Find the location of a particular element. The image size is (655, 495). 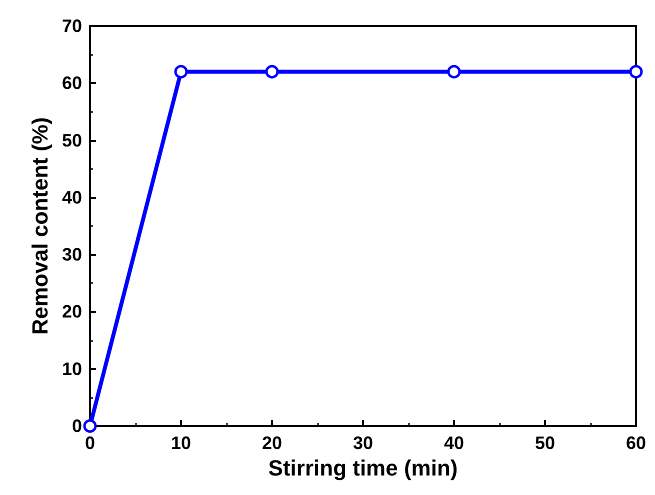

y-tick-label: 10 is located at coordinates (72, 368).